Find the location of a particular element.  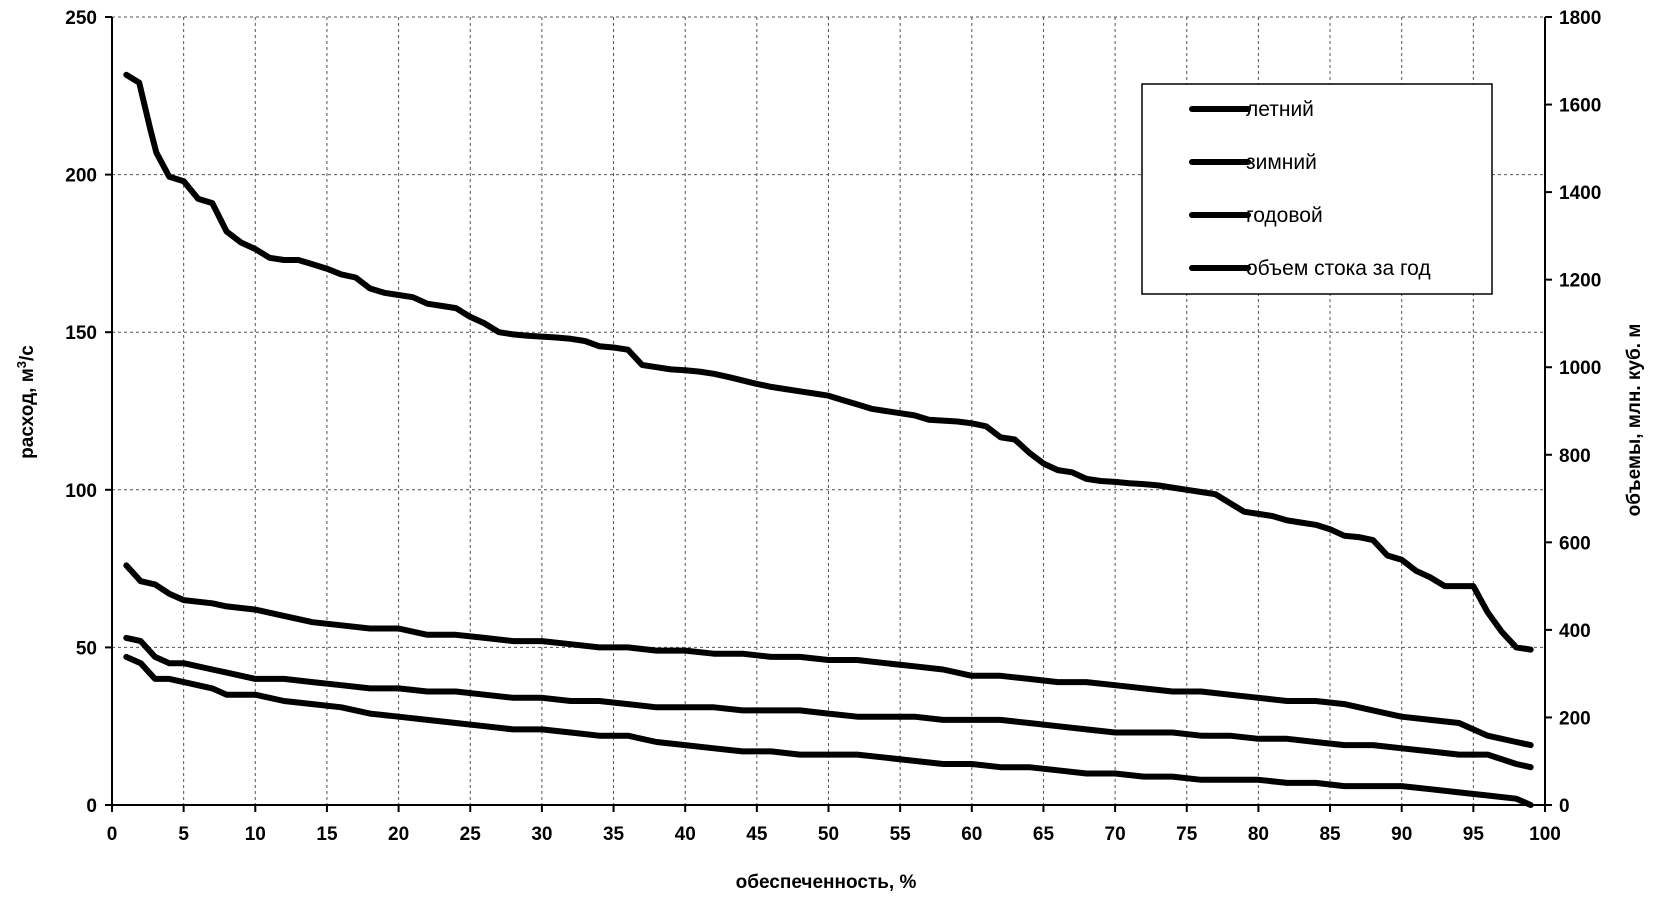

y-tick-label: 250 is located at coordinates (81, 18).